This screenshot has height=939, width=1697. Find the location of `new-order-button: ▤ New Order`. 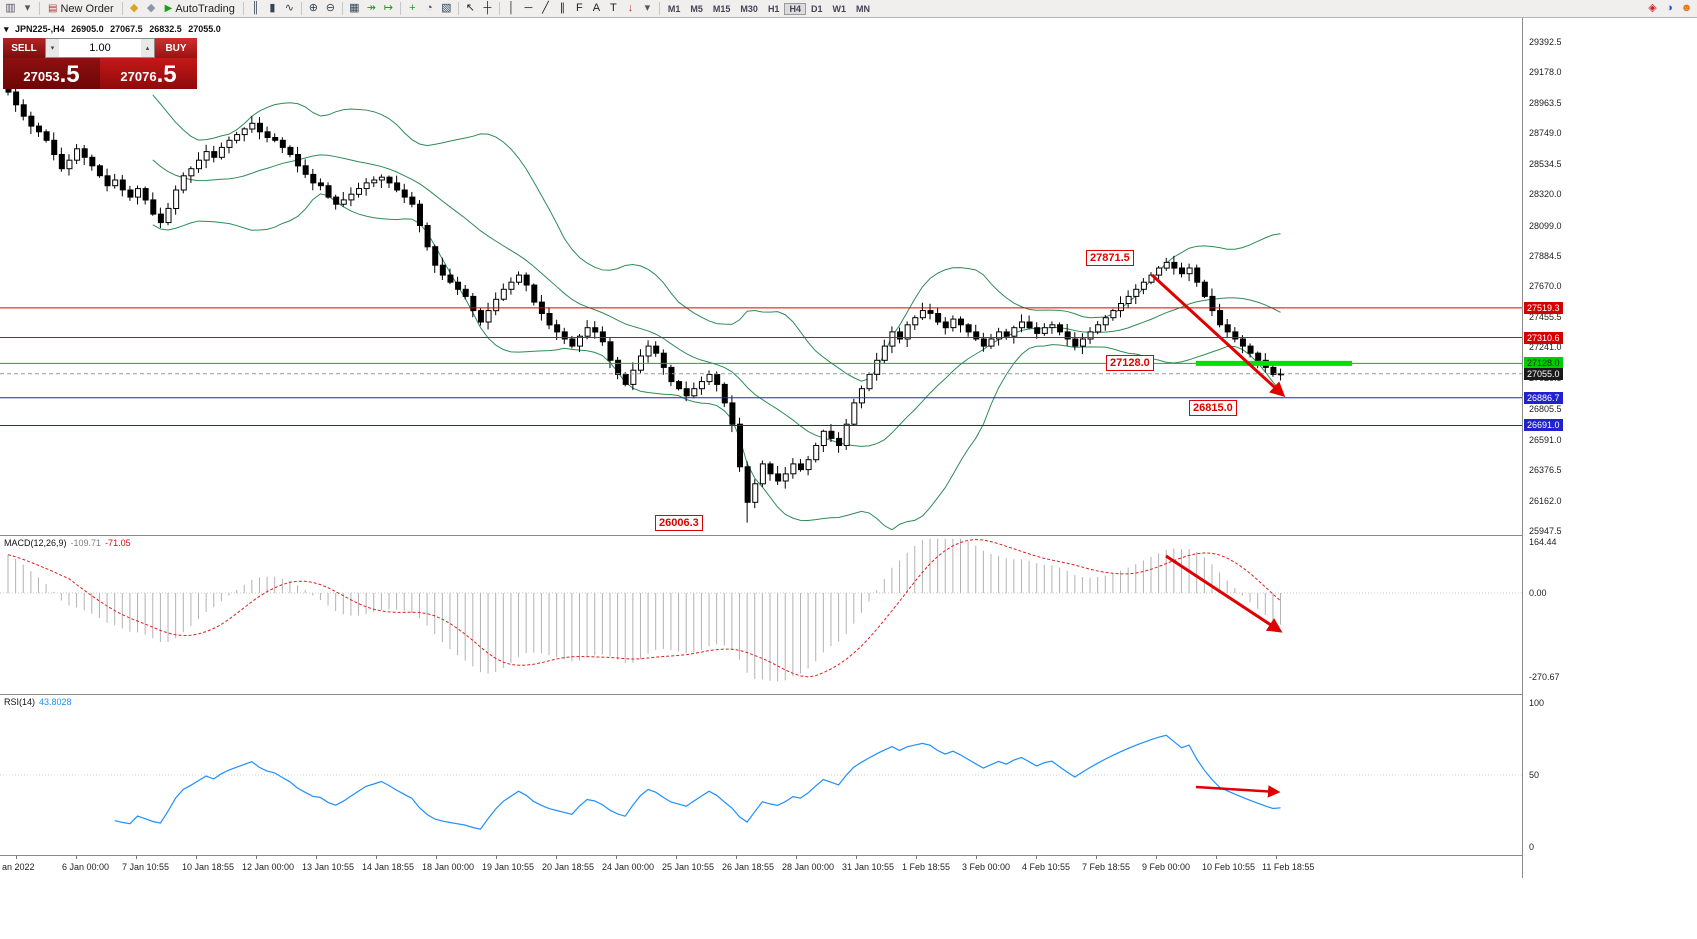

new-order-button: ▤ New Order is located at coordinates (81, 9).